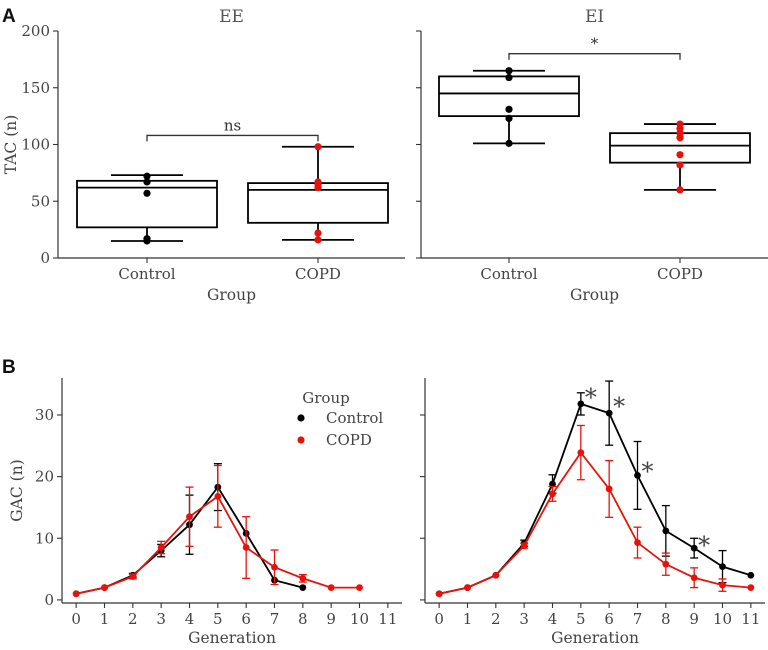  Describe the element at coordinates (40, 201) in the screenshot. I see `y-tick-label: 50` at that location.